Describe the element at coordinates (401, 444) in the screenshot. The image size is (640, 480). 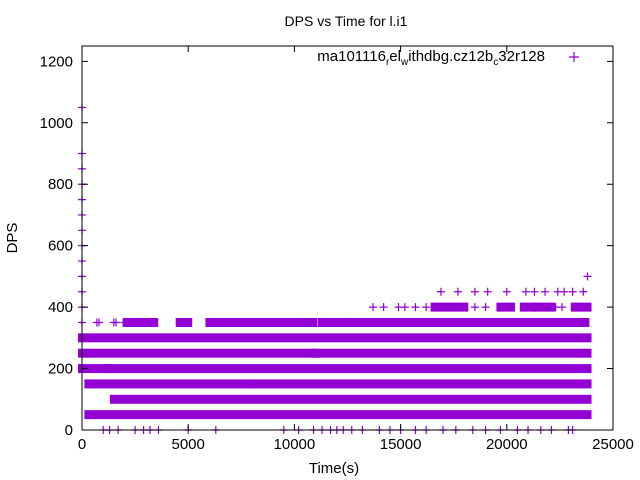
I see `x-tick-label: 15000` at that location.